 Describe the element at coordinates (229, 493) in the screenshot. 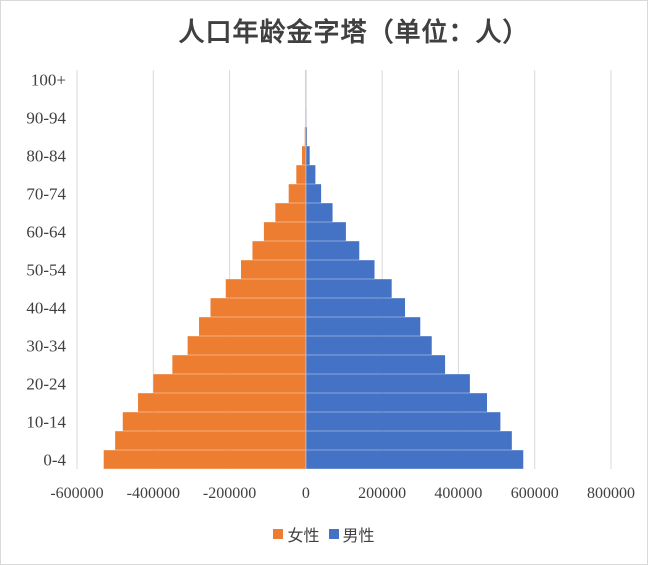

I see `x-tick-label: -200000` at that location.